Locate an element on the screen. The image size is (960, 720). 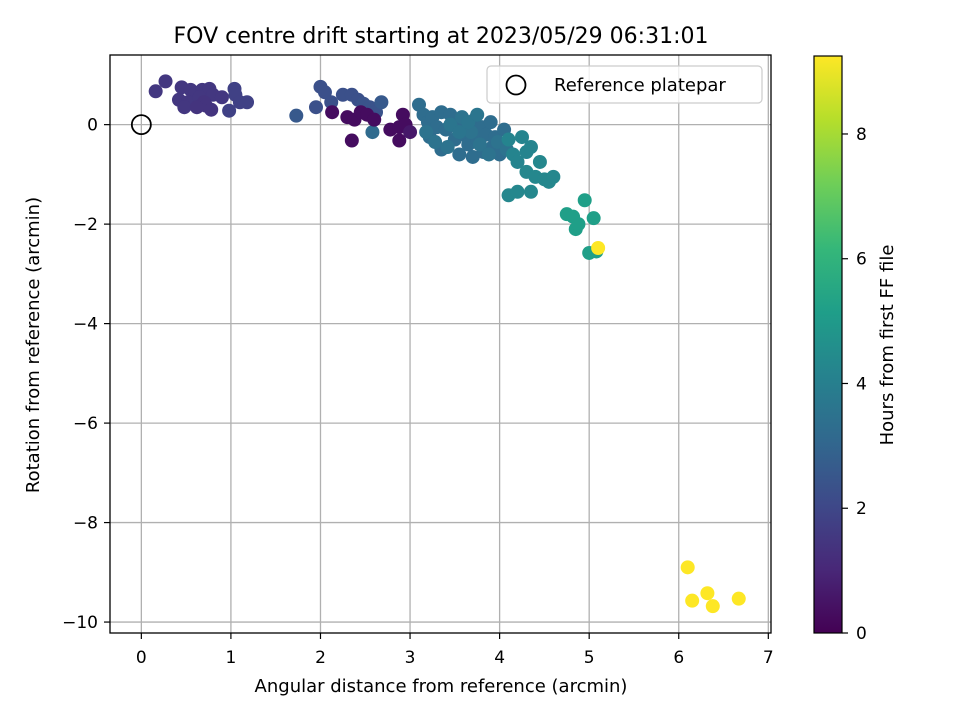
x-tick-label: 3 is located at coordinates (410, 658).